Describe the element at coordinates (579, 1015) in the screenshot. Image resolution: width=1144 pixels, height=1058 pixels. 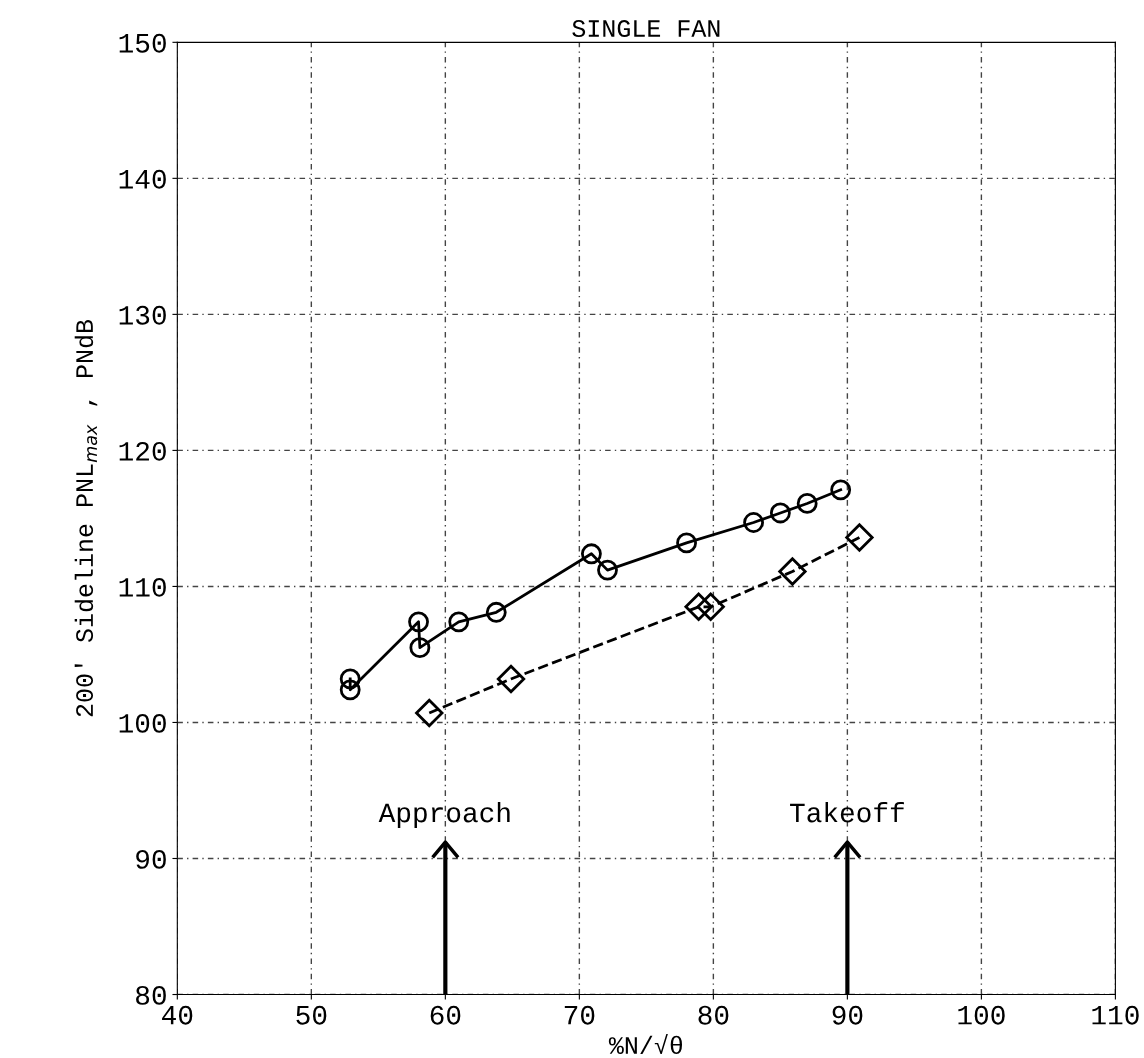
I see `x-tick-label: 70` at that location.